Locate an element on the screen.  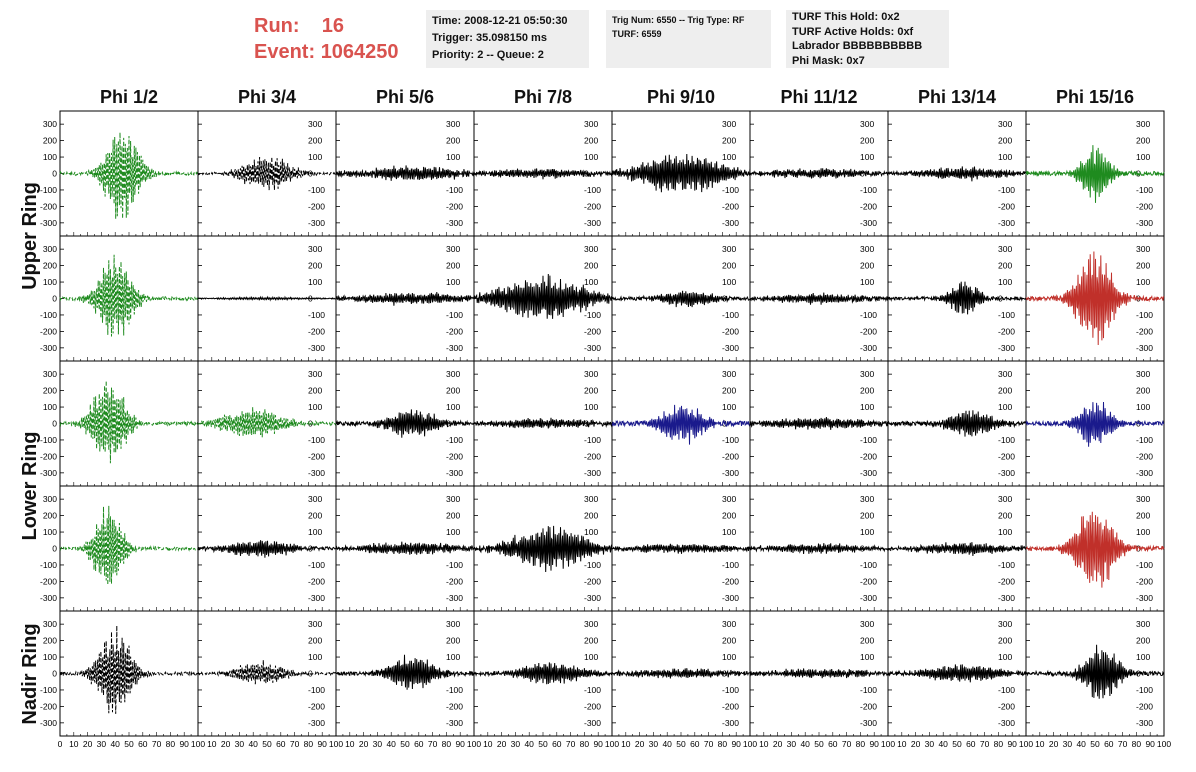
event-value: 1064250 is located at coordinates (359, 52).